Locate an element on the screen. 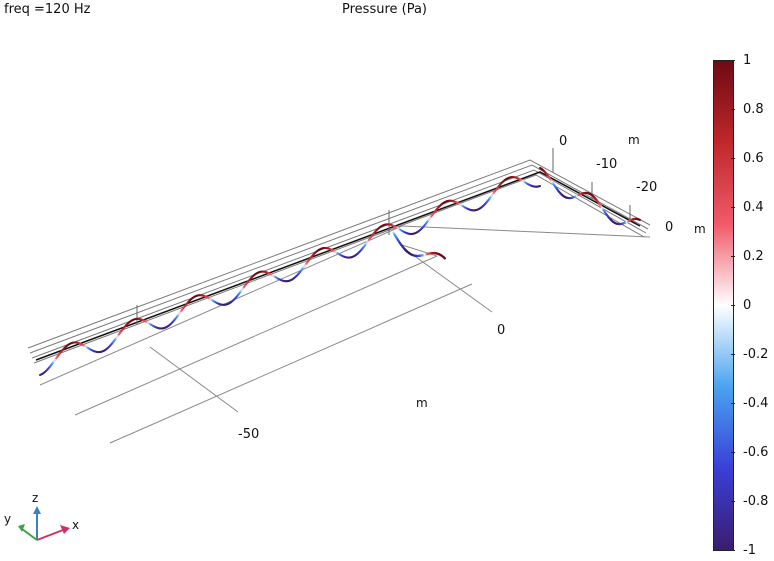 The image size is (774, 561). triad-y-axis is located at coordinates (29, 534).